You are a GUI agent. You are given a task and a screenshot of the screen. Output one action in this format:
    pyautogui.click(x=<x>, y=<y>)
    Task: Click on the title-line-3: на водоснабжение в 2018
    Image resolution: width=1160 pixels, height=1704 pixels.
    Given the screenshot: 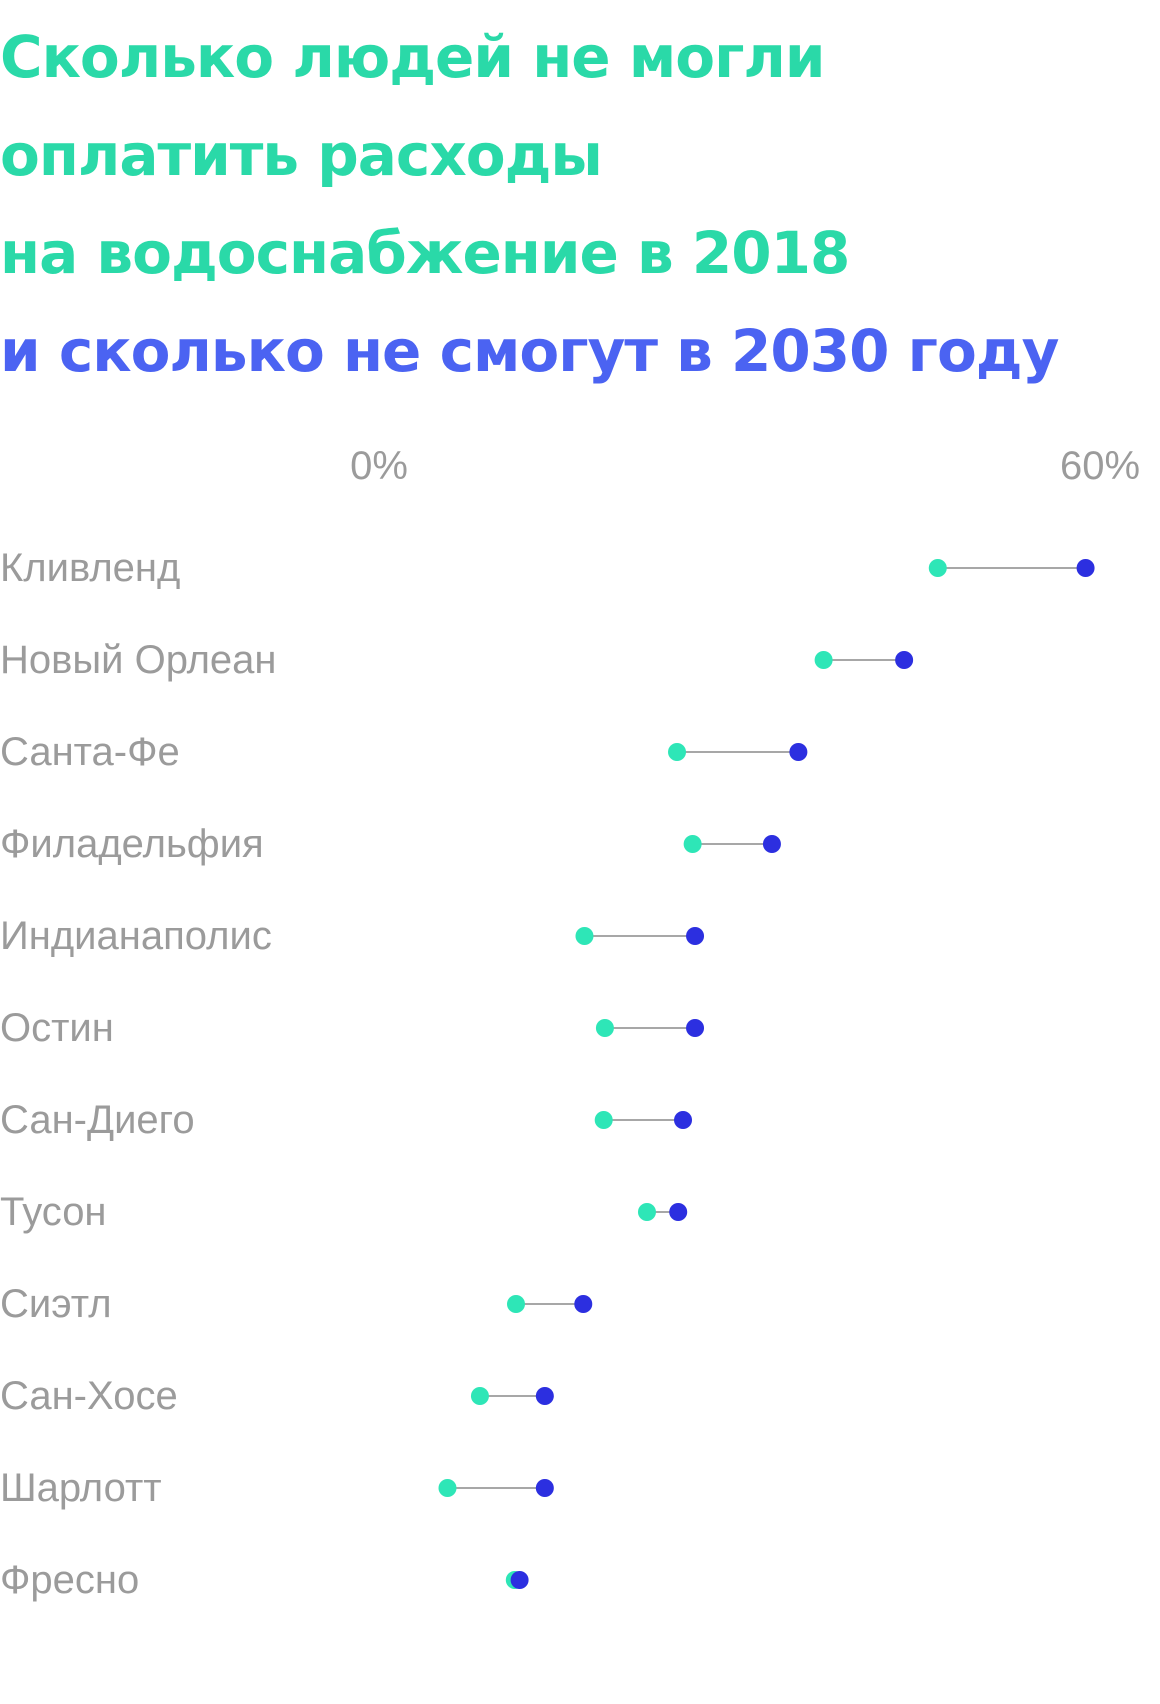 What is the action you would take?
    pyautogui.click(x=425, y=253)
    